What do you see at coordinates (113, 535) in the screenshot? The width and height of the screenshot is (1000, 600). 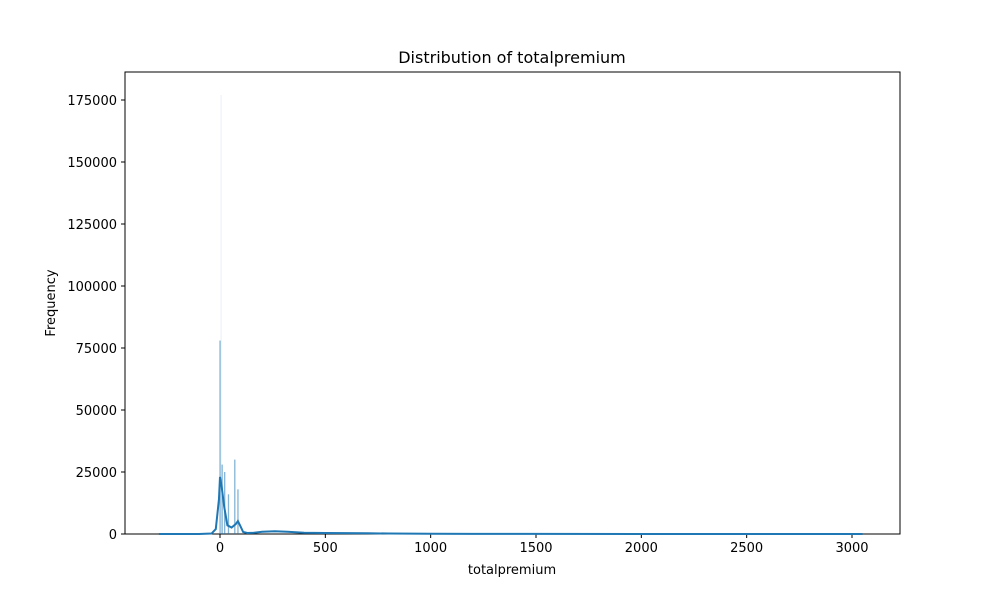 I see `y-tick-label: 0` at bounding box center [113, 535].